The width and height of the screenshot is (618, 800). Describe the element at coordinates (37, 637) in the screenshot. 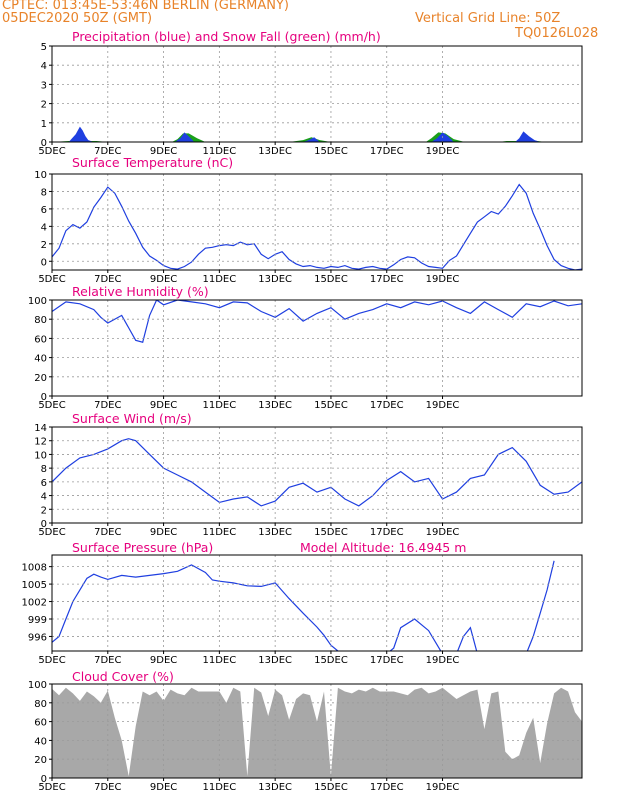

I see `y-tick-label: 996` at that location.